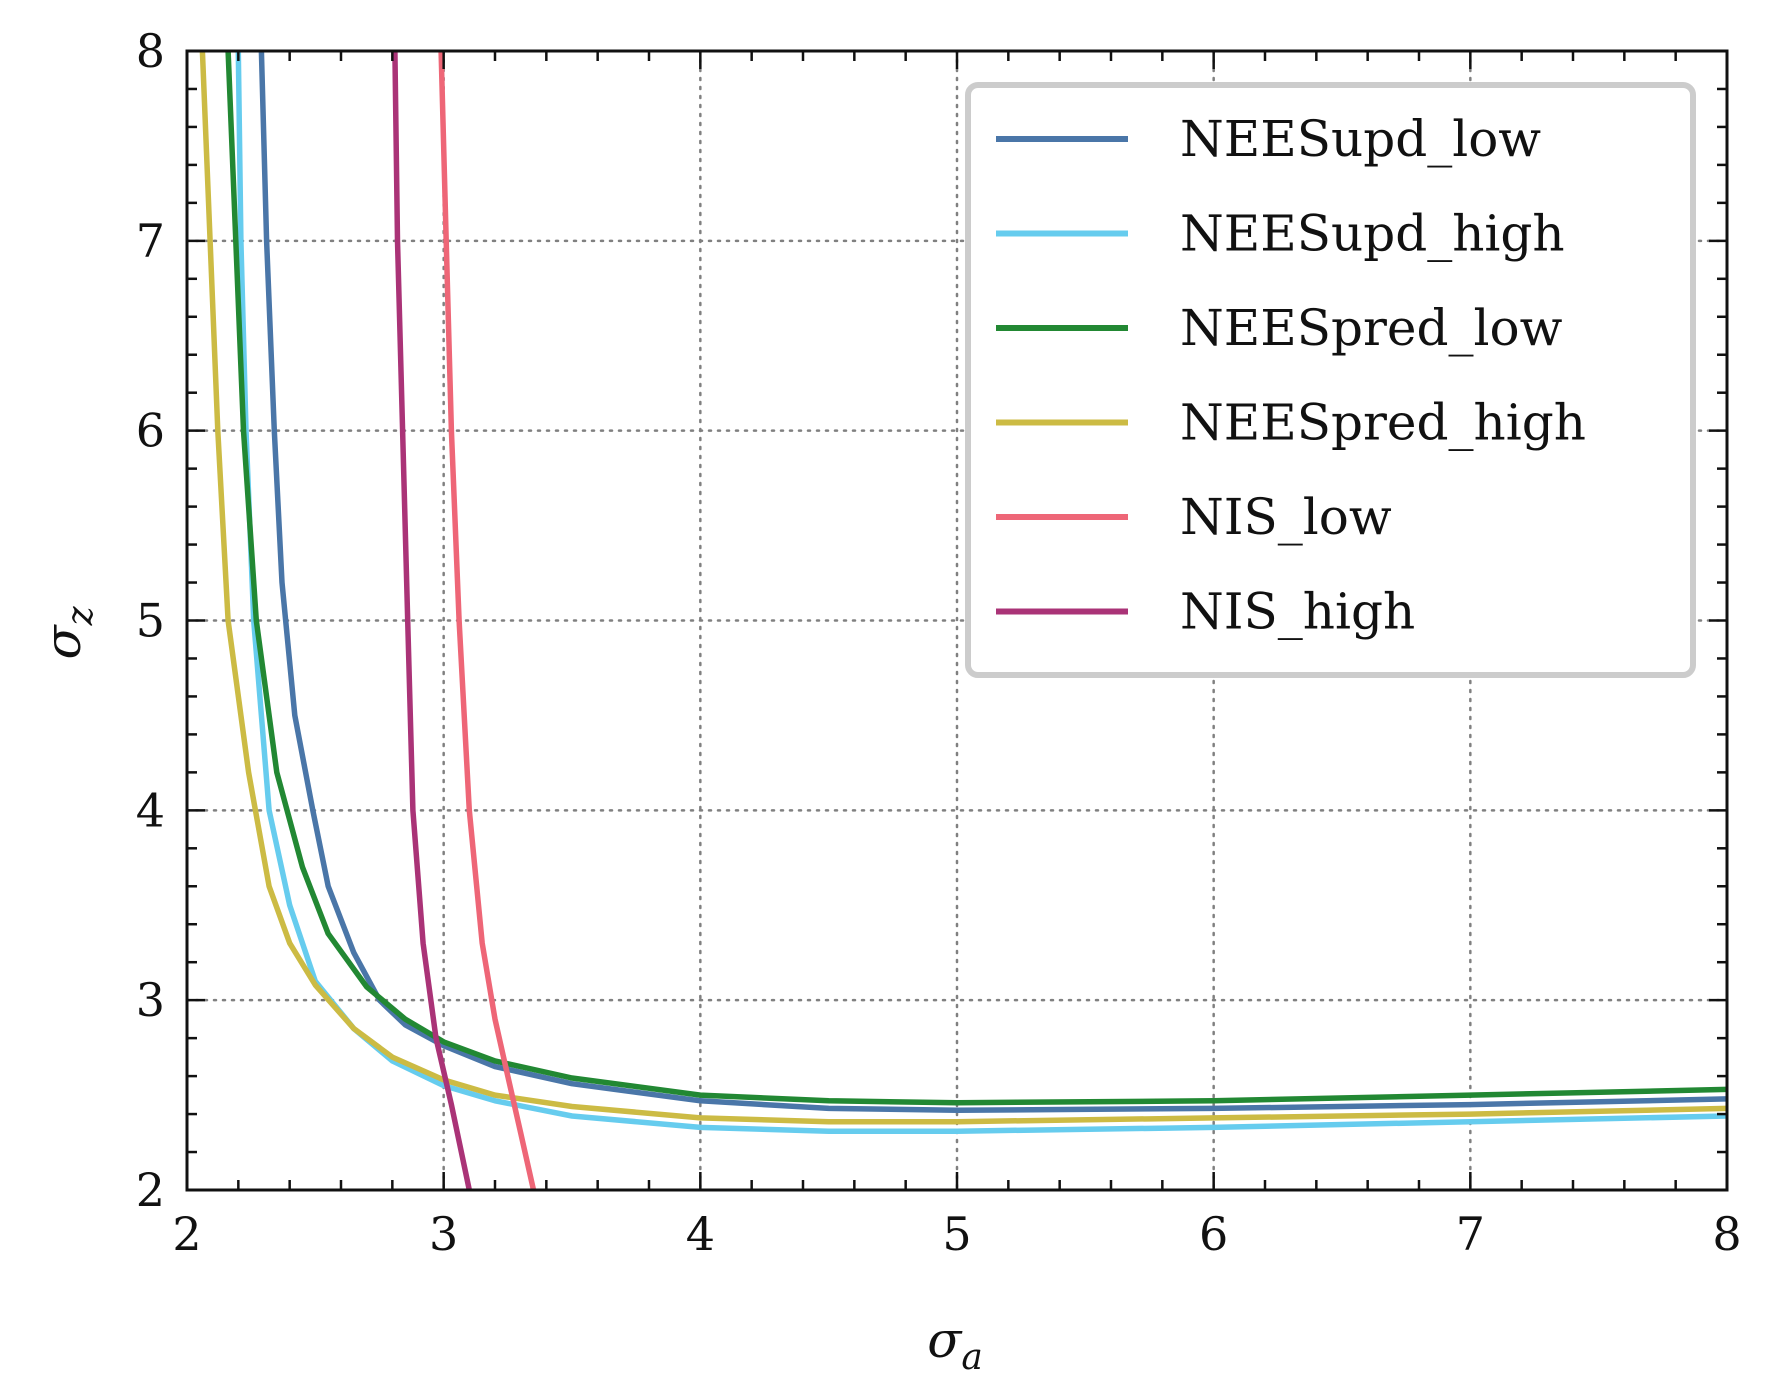 The image size is (1768, 1396). I want to click on legend-label: NIS_high, so click(1297, 612).